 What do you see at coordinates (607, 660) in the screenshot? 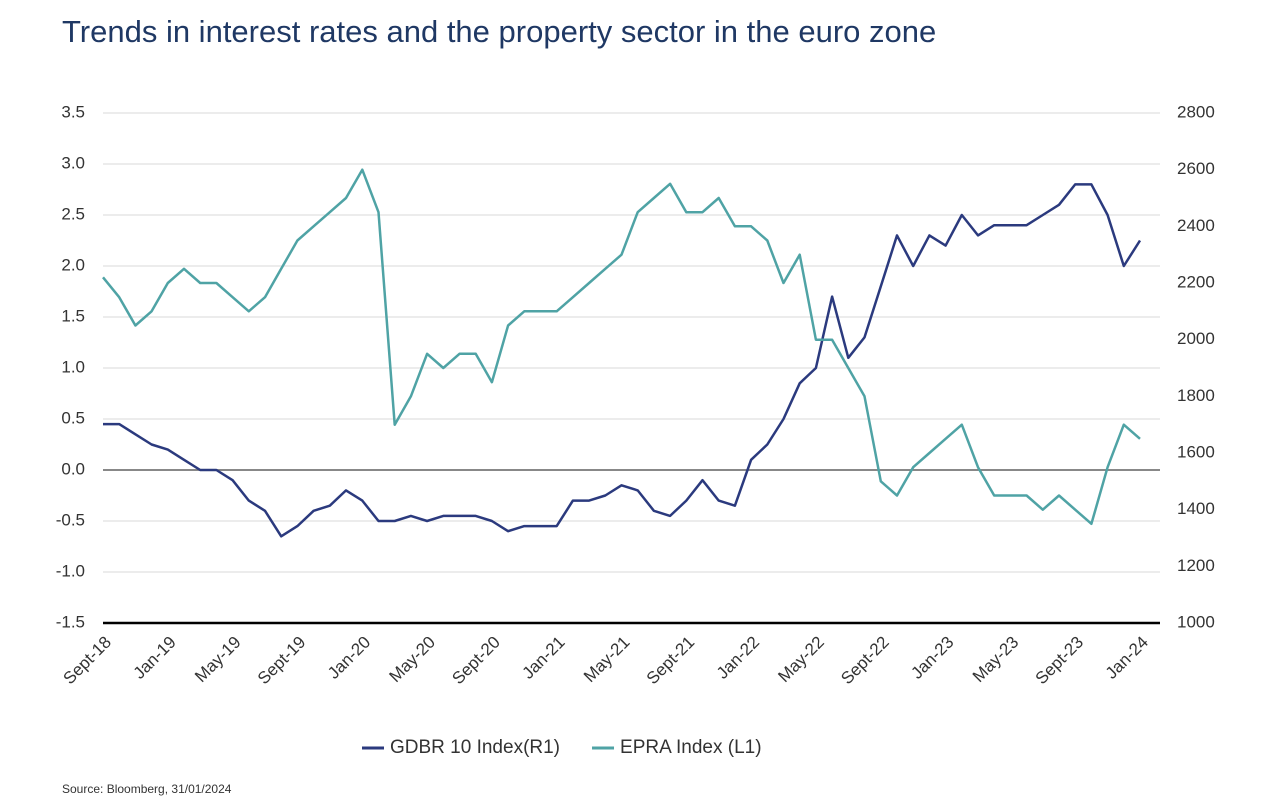
I see `x-tick-label: May-21` at bounding box center [607, 660].